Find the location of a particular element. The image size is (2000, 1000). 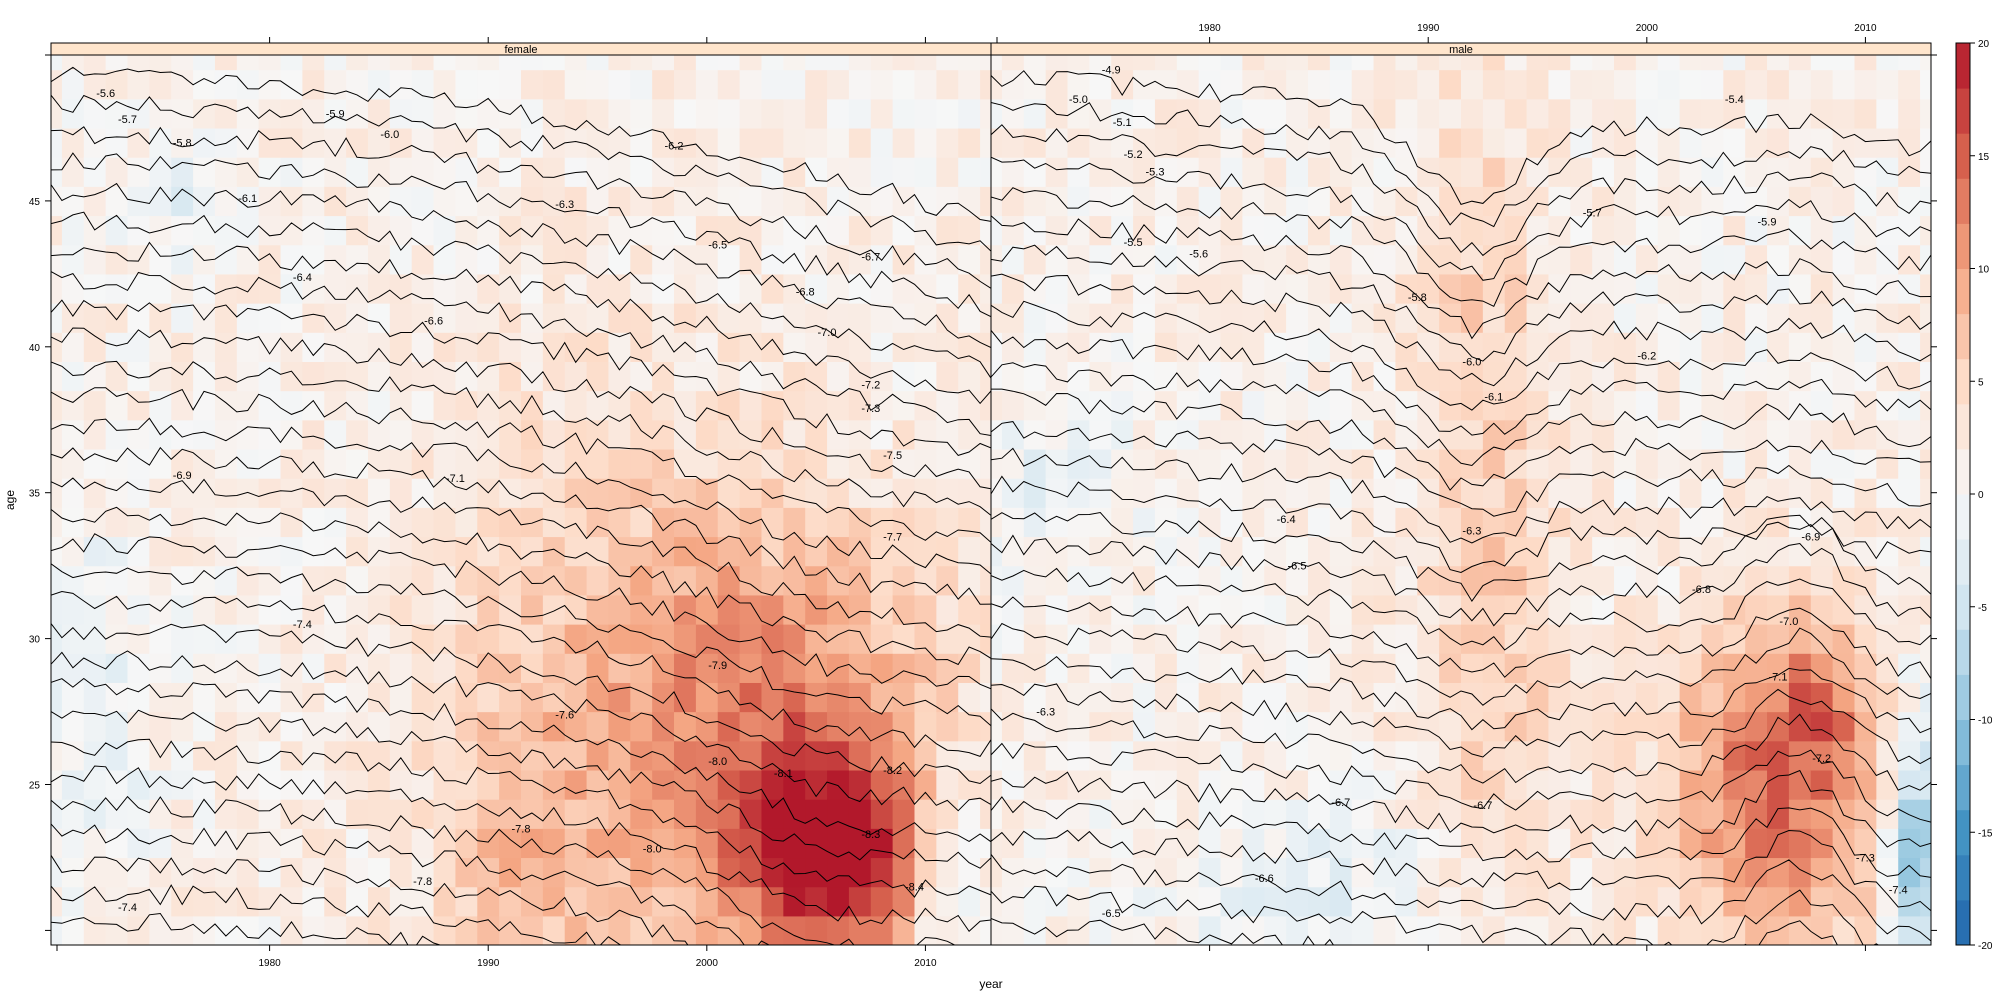

contour-label: -7.1 is located at coordinates (1778, 678).